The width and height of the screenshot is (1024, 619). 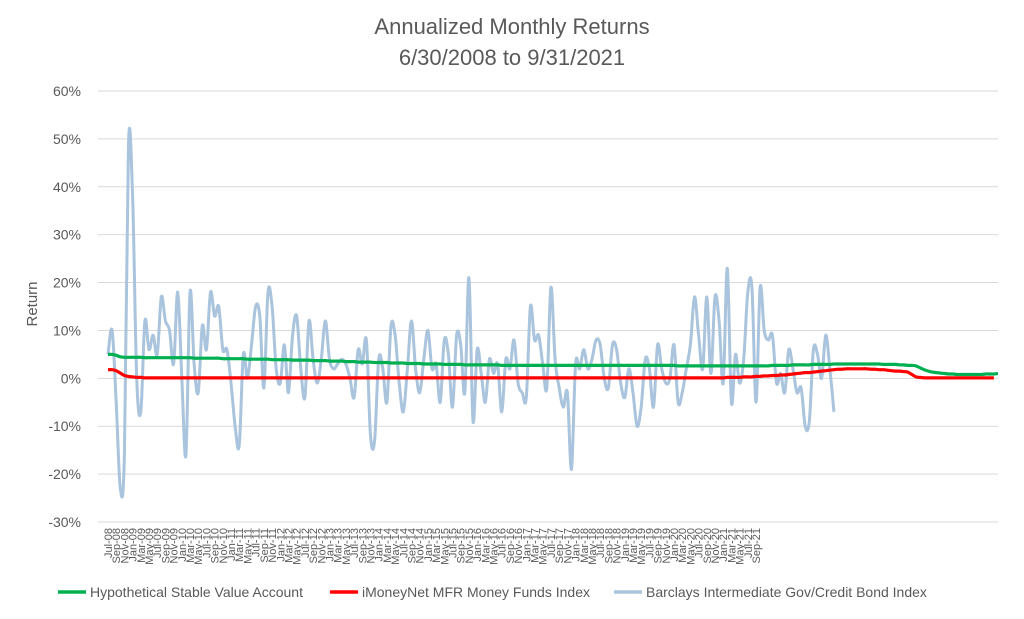 What do you see at coordinates (150, 546) in the screenshot?
I see `x-tick-label: May-09` at bounding box center [150, 546].